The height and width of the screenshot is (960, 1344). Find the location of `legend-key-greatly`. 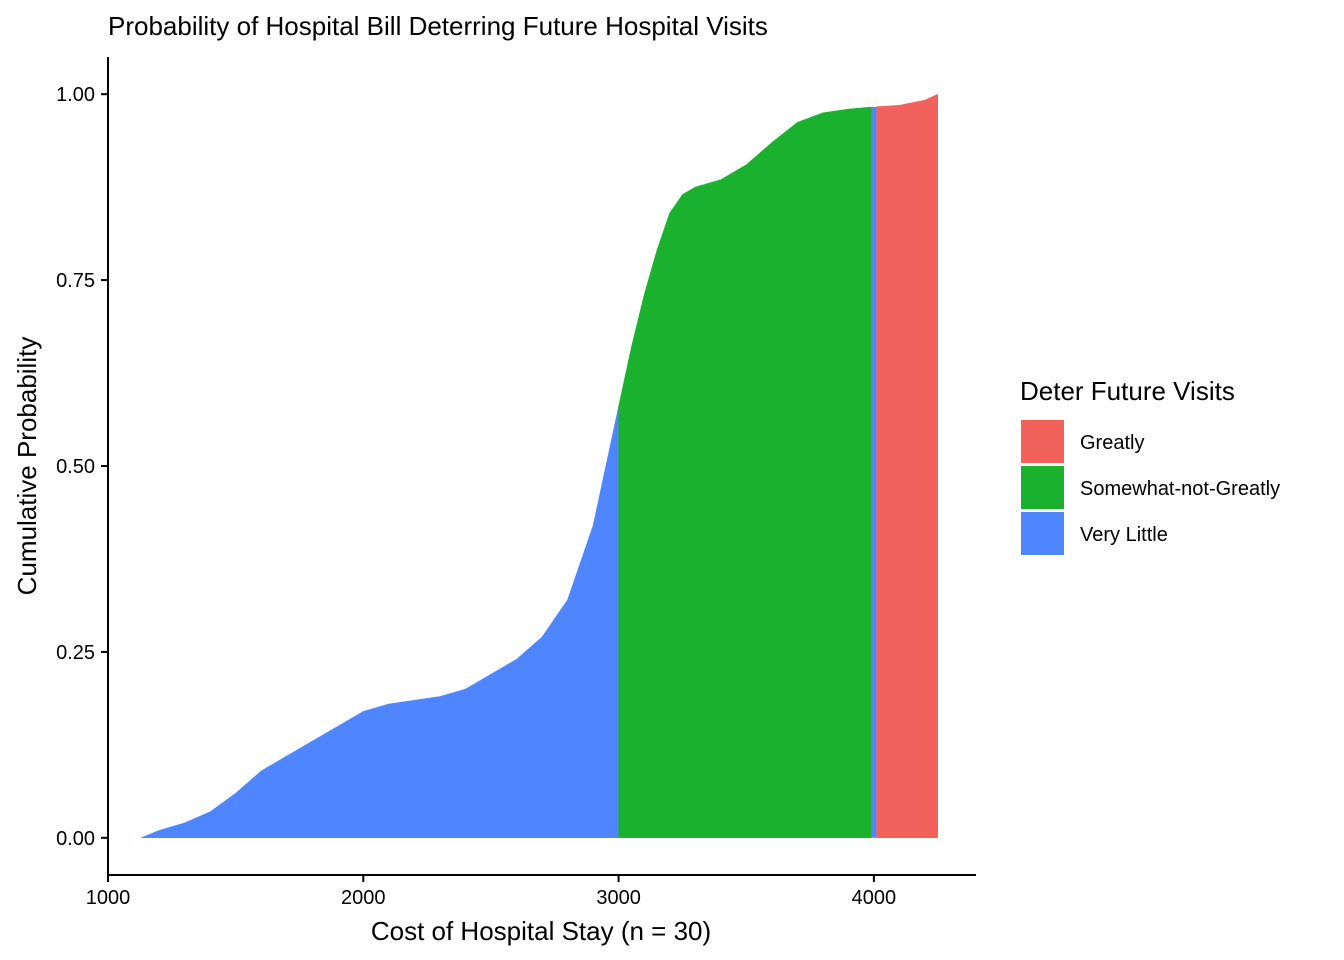

legend-key-greatly is located at coordinates (1042, 441).